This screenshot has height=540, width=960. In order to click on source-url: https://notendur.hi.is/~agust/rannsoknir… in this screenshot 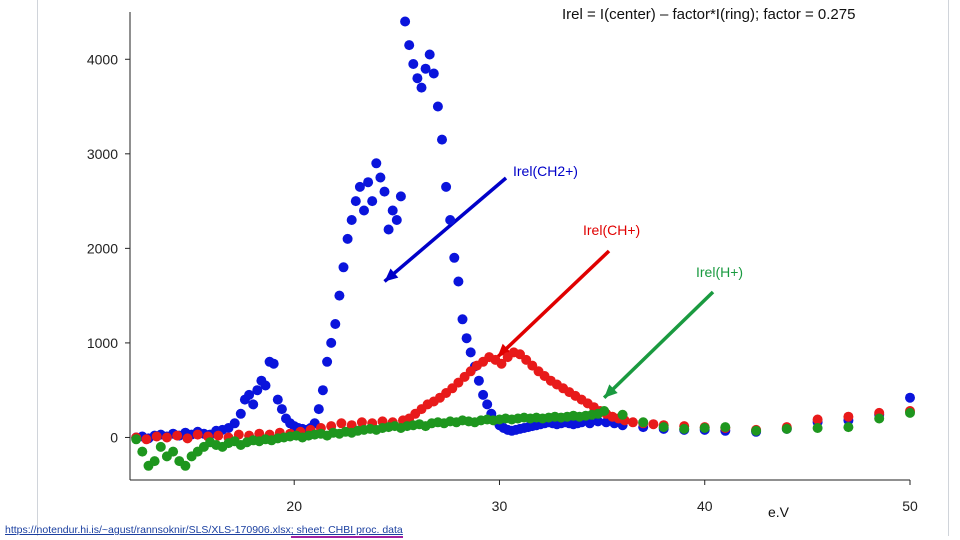, I will do `click(148, 530)`.